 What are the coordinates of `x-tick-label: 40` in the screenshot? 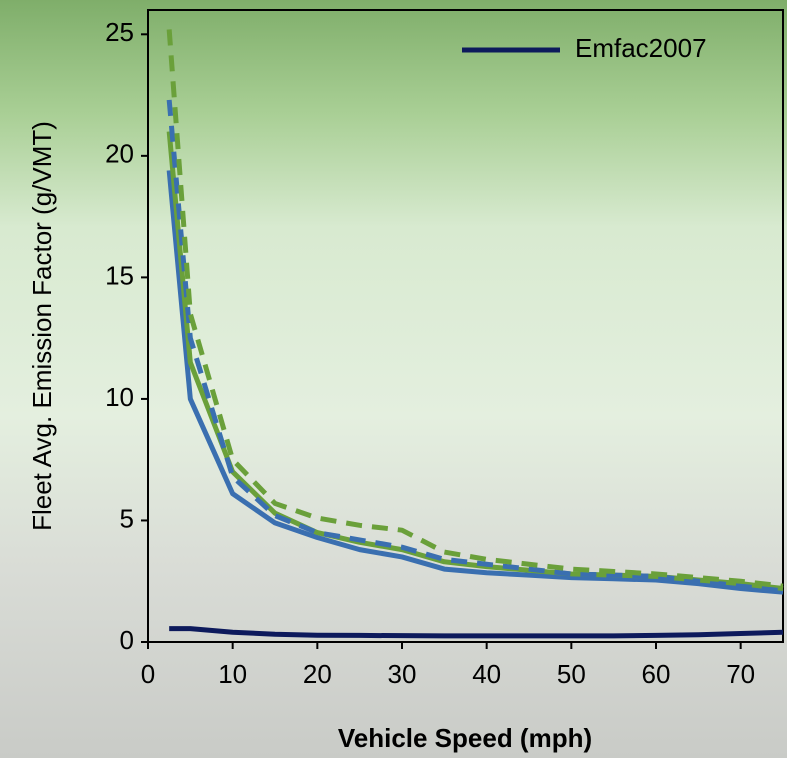 It's located at (486, 674).